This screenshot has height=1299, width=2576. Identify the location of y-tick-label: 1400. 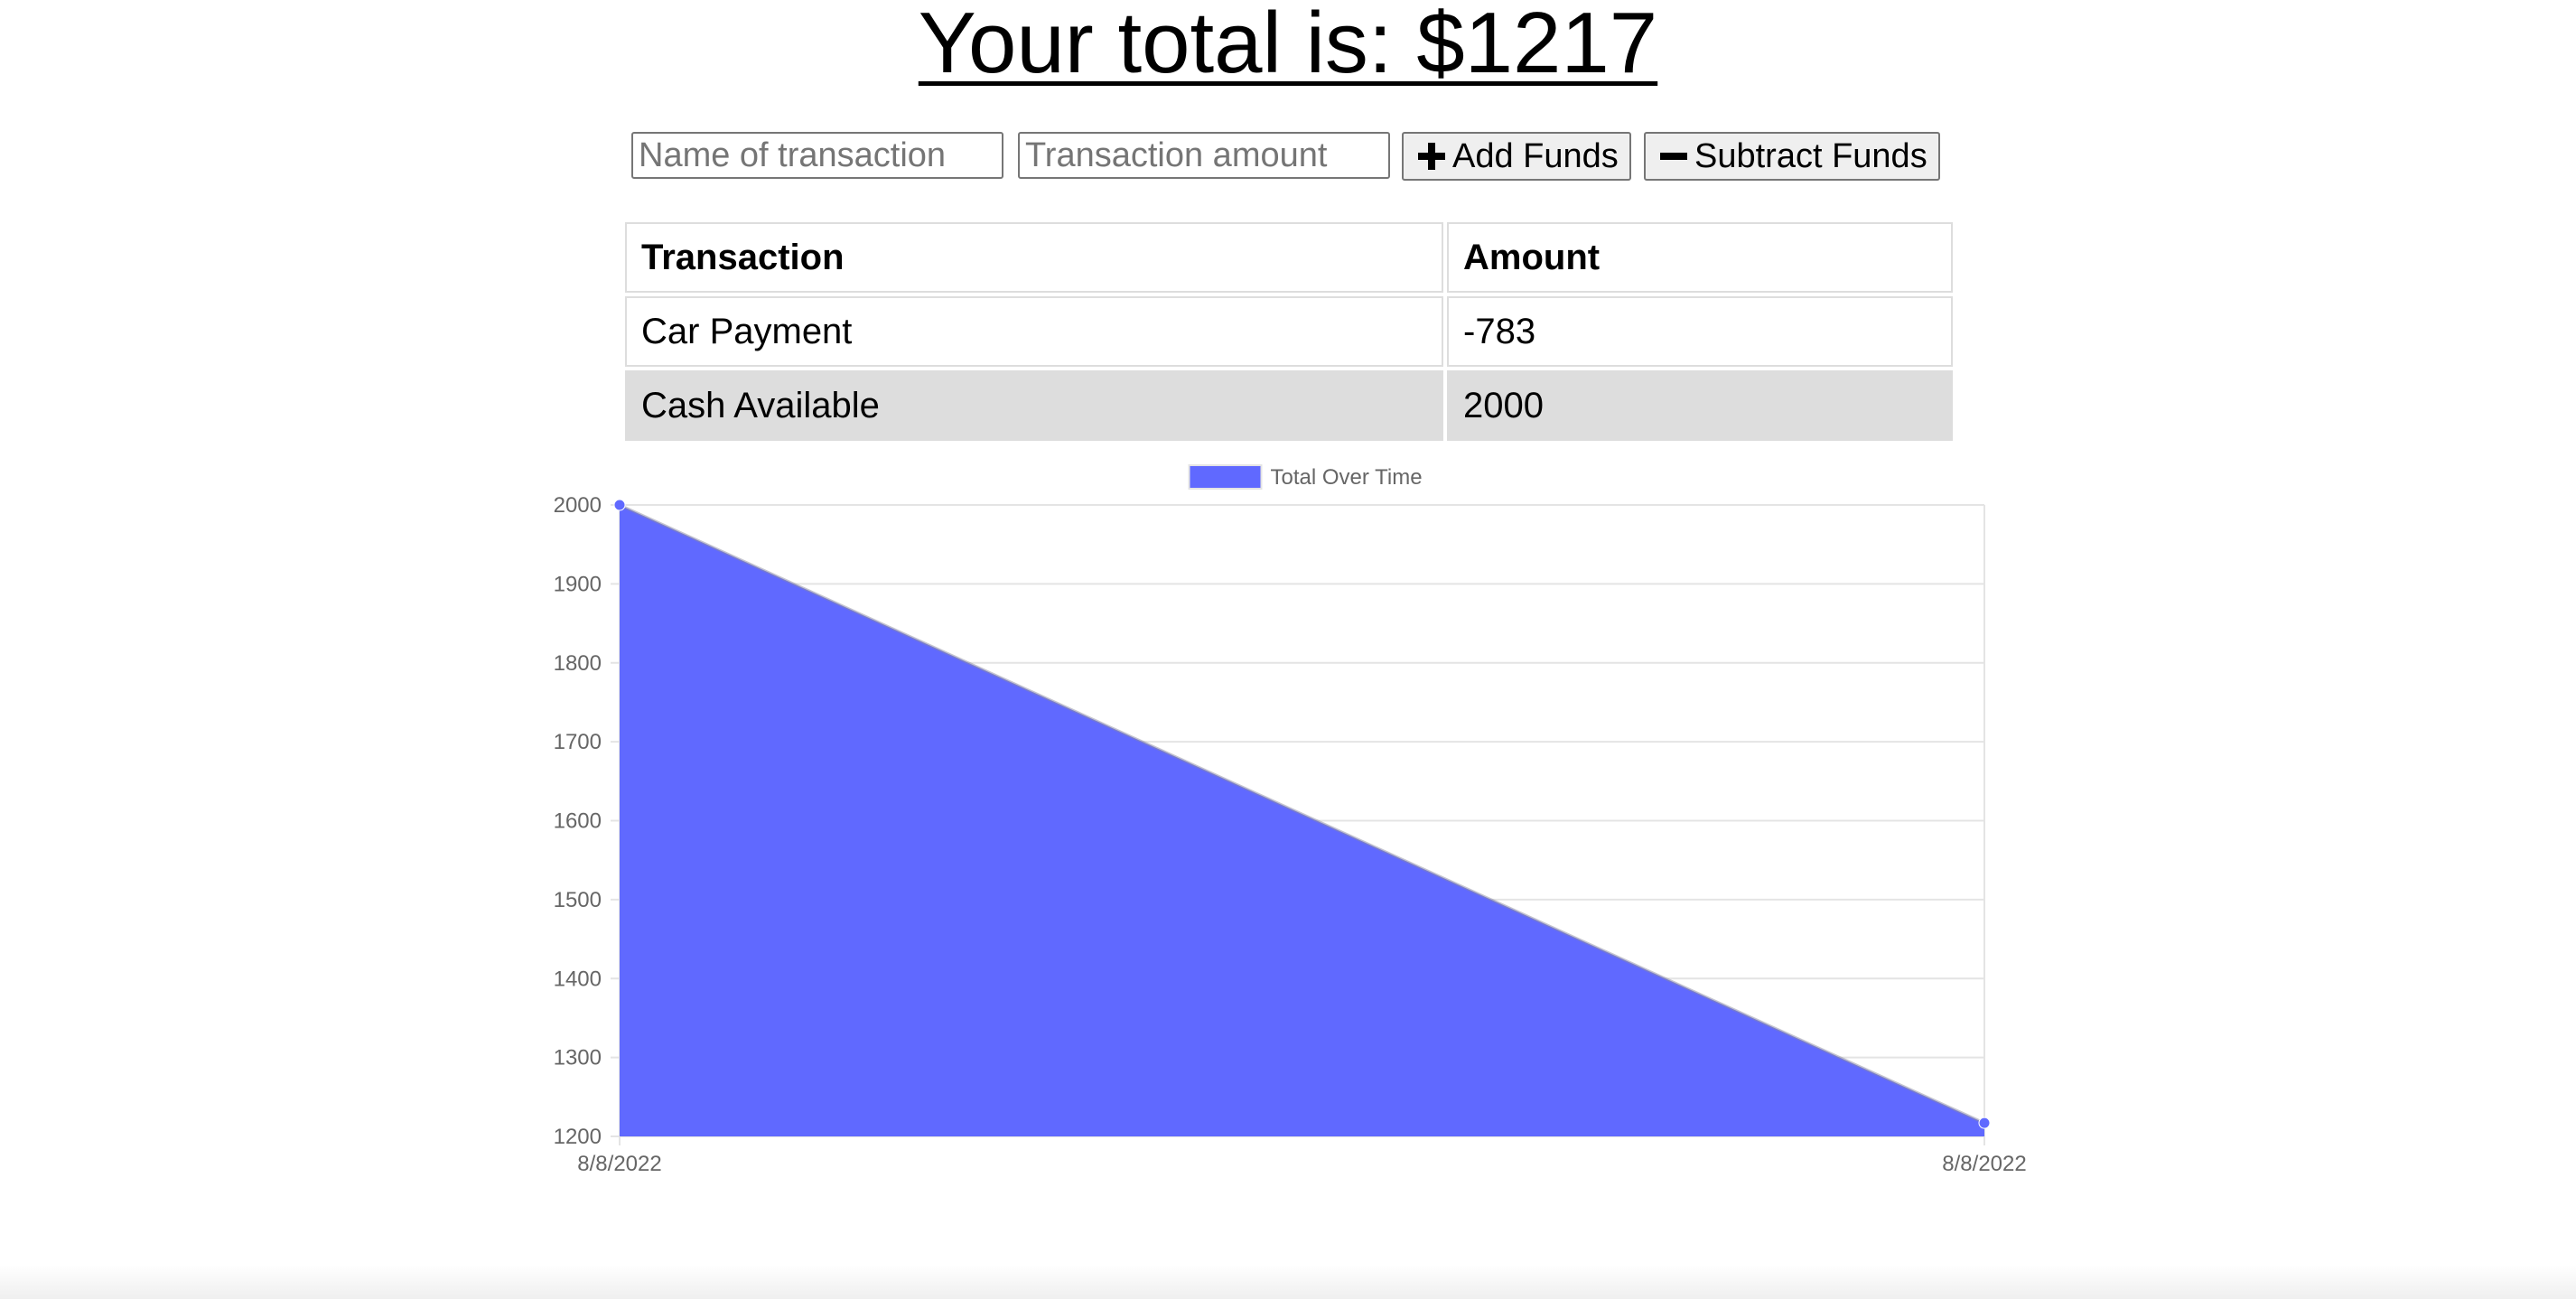
(578, 979).